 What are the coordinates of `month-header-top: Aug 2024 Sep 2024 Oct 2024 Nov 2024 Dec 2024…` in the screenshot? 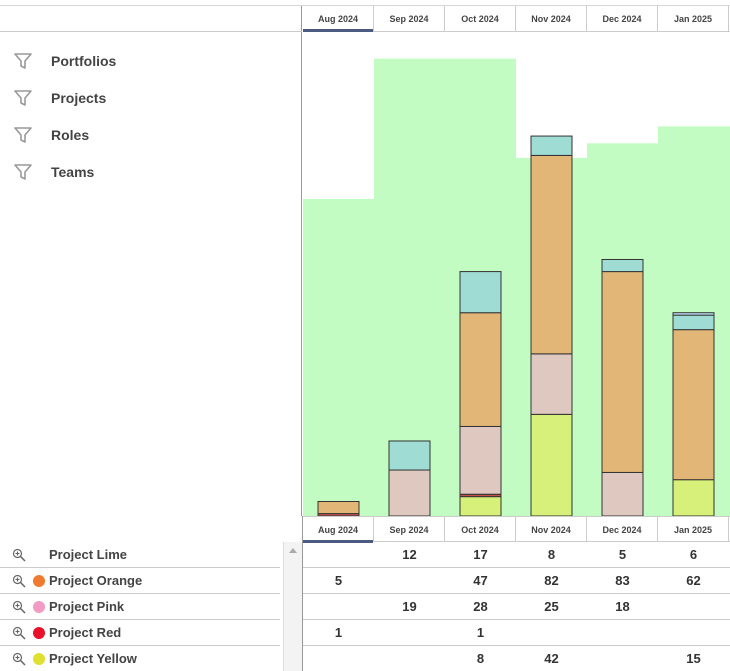 It's located at (516, 19).